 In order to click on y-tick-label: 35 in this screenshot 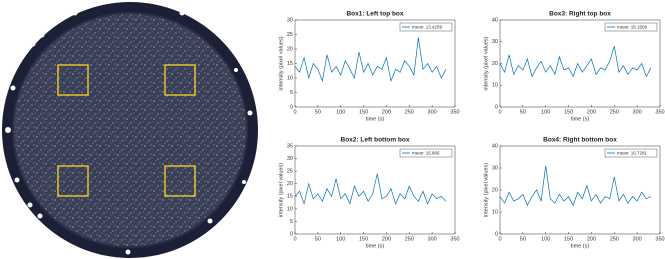, I will do `click(290, 146)`.